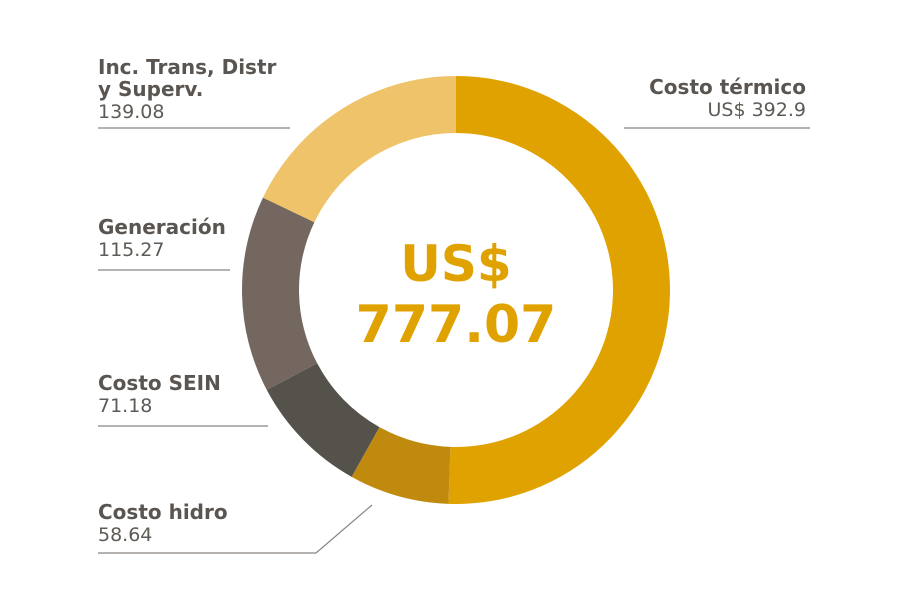 This screenshot has height=600, width=900. I want to click on legend-label-generacion: Generación 115.27, so click(162, 238).